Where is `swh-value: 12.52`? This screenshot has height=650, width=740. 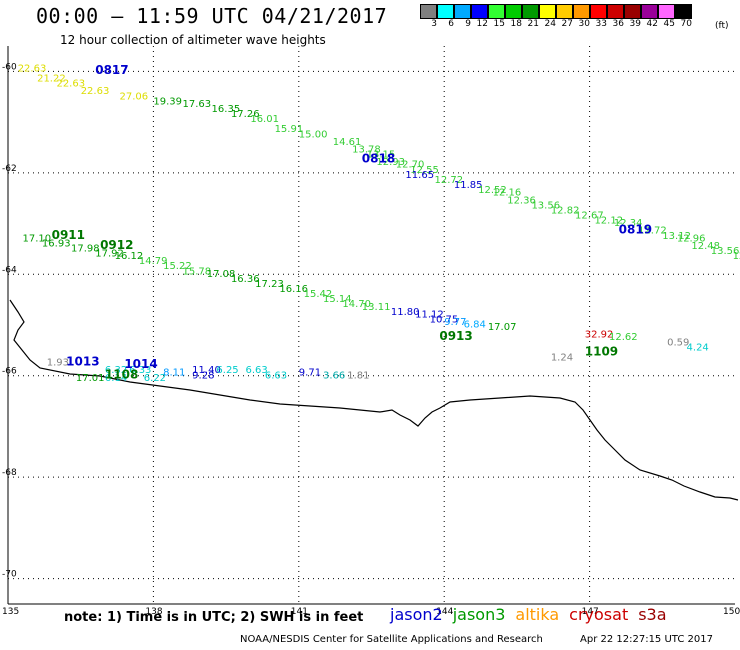
swh-value: 12.52 is located at coordinates (492, 190).